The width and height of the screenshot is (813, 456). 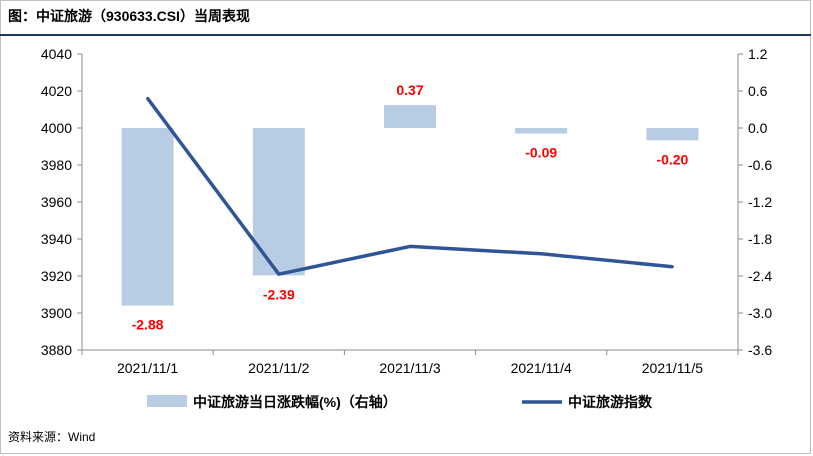 What do you see at coordinates (129, 16) in the screenshot?
I see `chart-title: 图：中证旅游（930633.CSI）当周表现` at bounding box center [129, 16].